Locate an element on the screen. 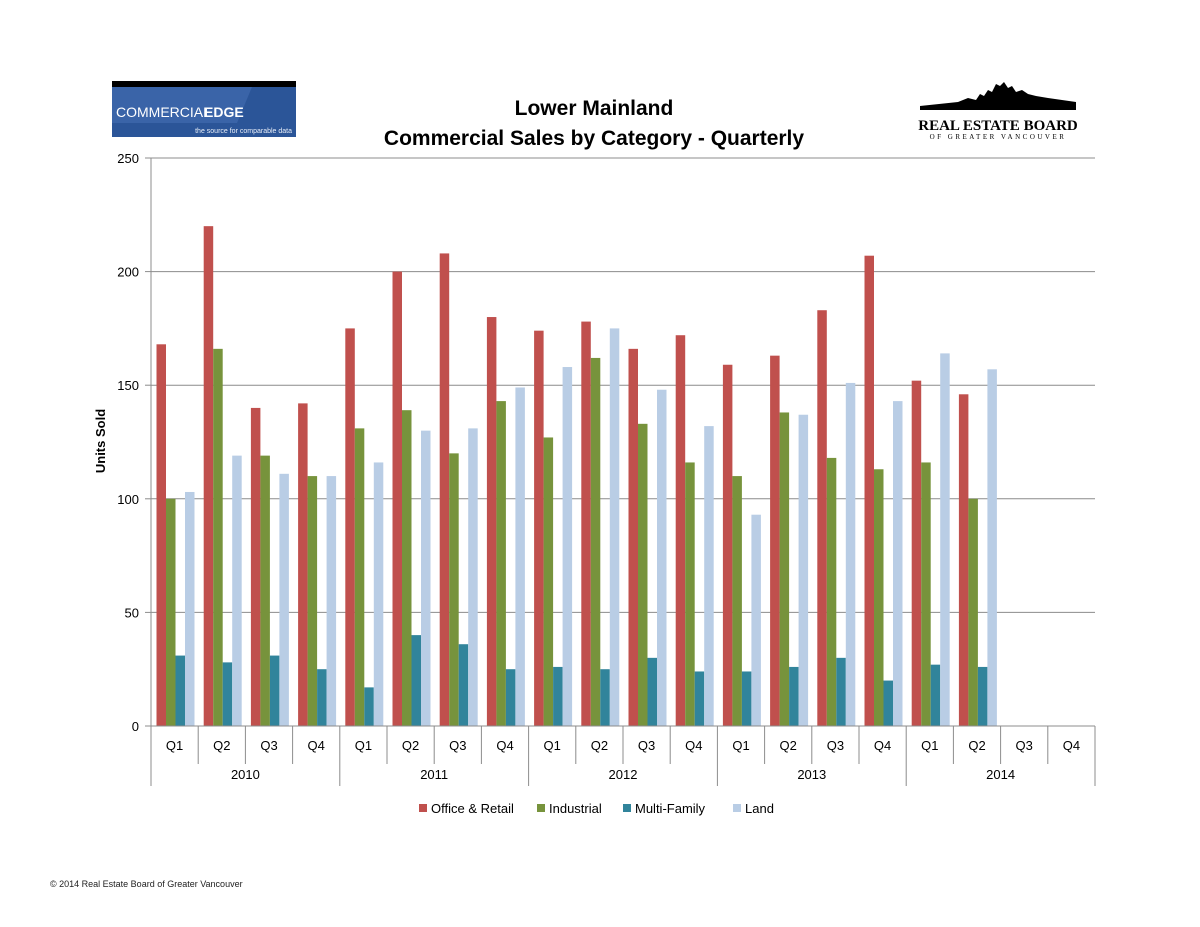  y-tick-label: 0 is located at coordinates (135, 726).